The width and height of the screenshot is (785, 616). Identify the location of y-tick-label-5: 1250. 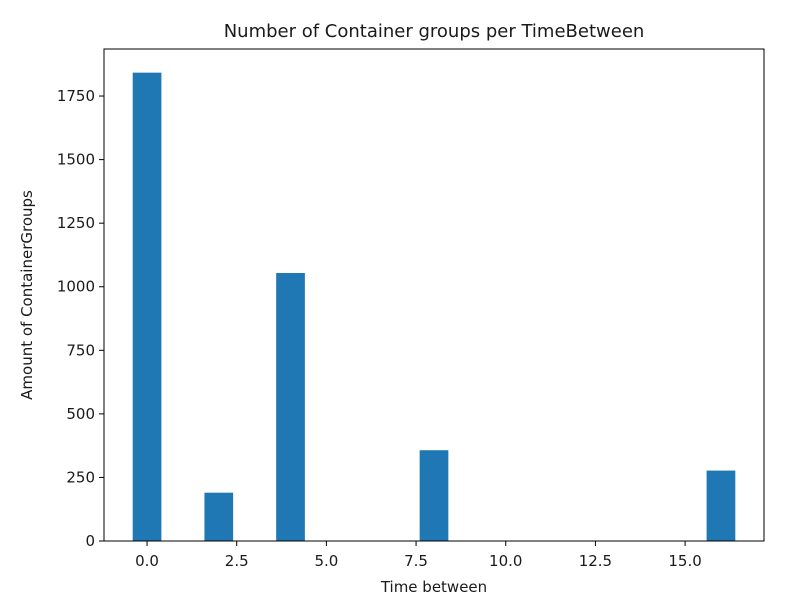
(76, 223).